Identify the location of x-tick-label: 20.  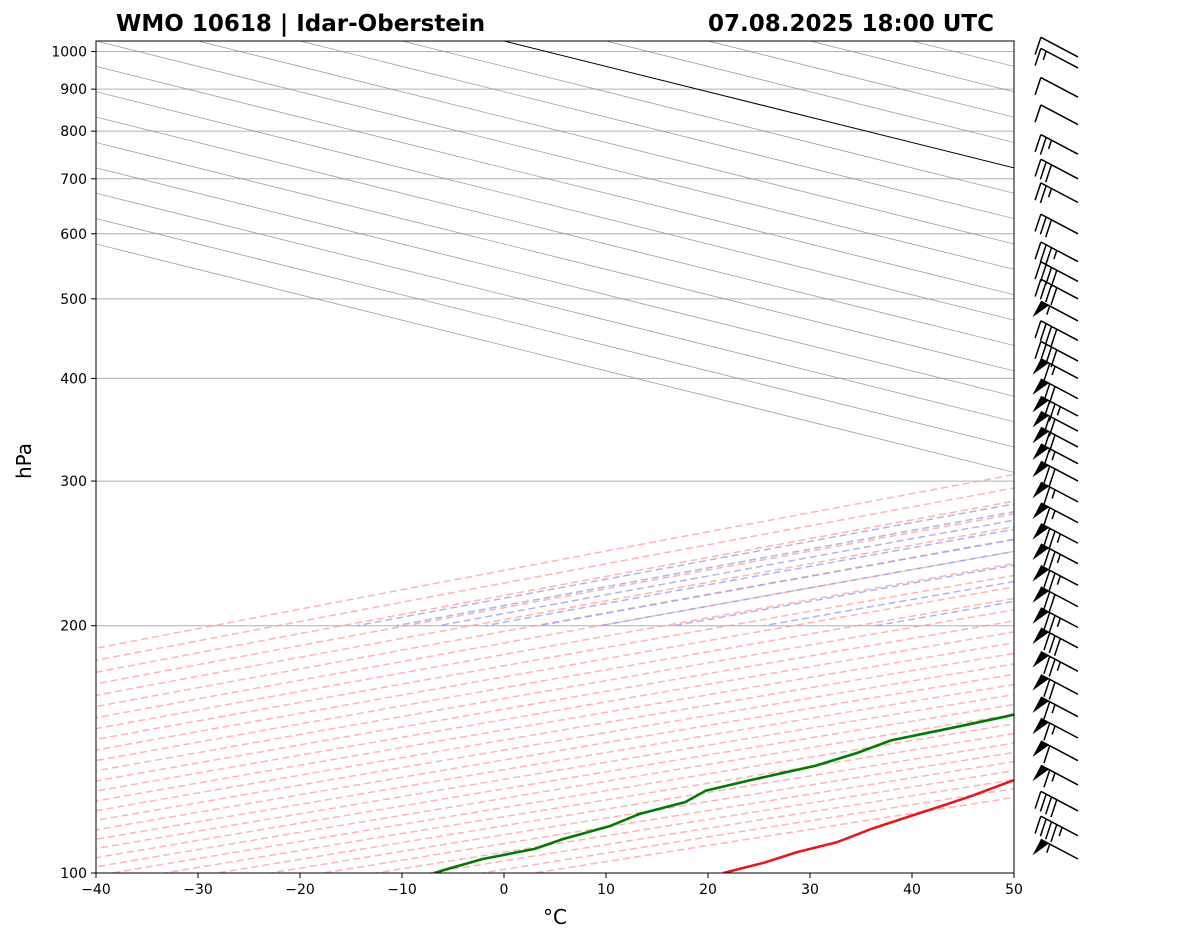
(708, 890).